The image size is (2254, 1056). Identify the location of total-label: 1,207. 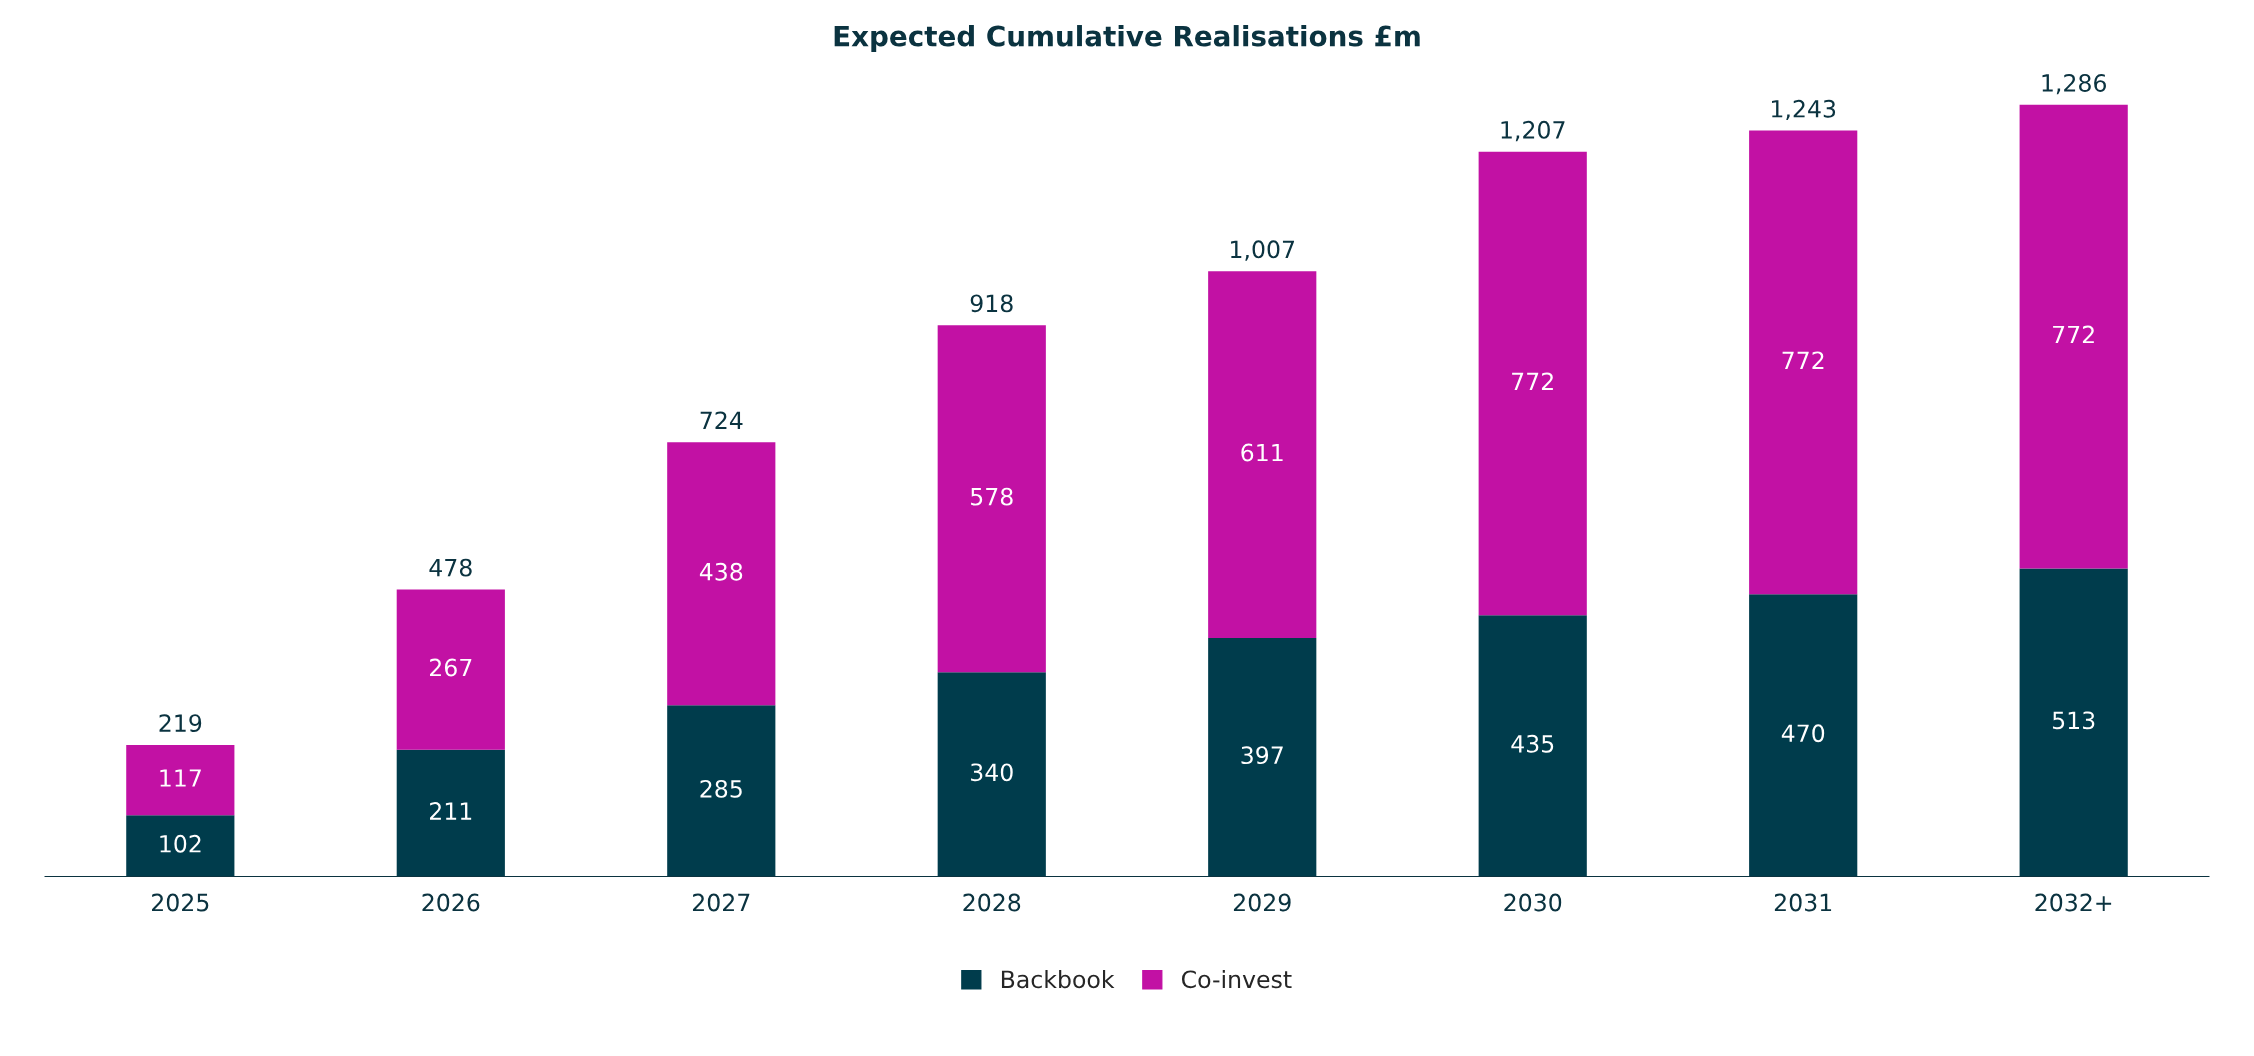
(1533, 131).